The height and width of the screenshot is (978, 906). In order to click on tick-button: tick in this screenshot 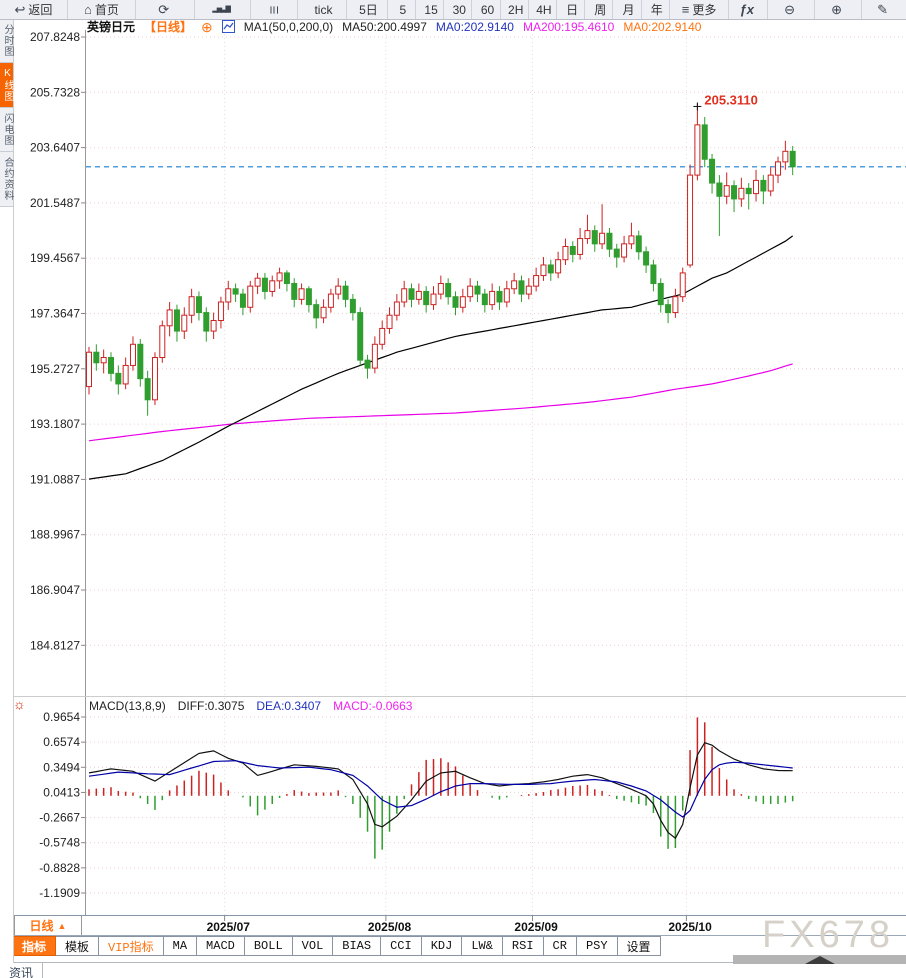, I will do `click(323, 9)`.